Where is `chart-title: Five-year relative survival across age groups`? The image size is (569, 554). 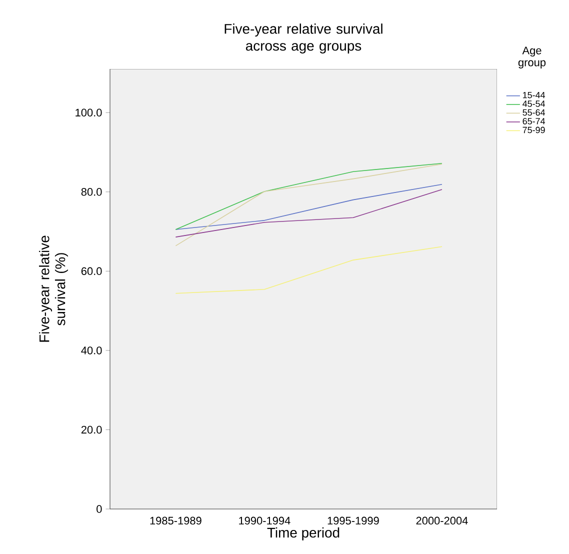
chart-title: Five-year relative survival across age groups is located at coordinates (303, 39).